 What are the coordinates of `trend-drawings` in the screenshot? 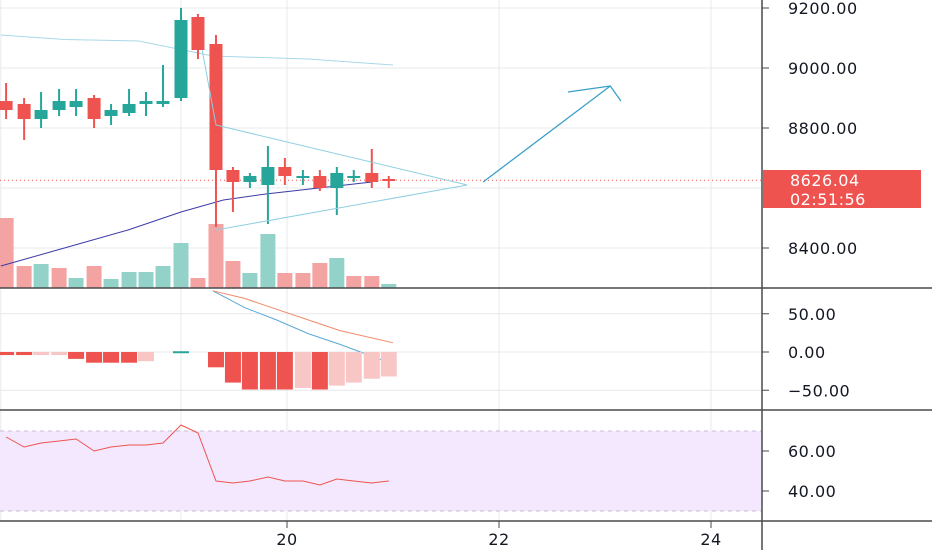 It's located at (411, 140).